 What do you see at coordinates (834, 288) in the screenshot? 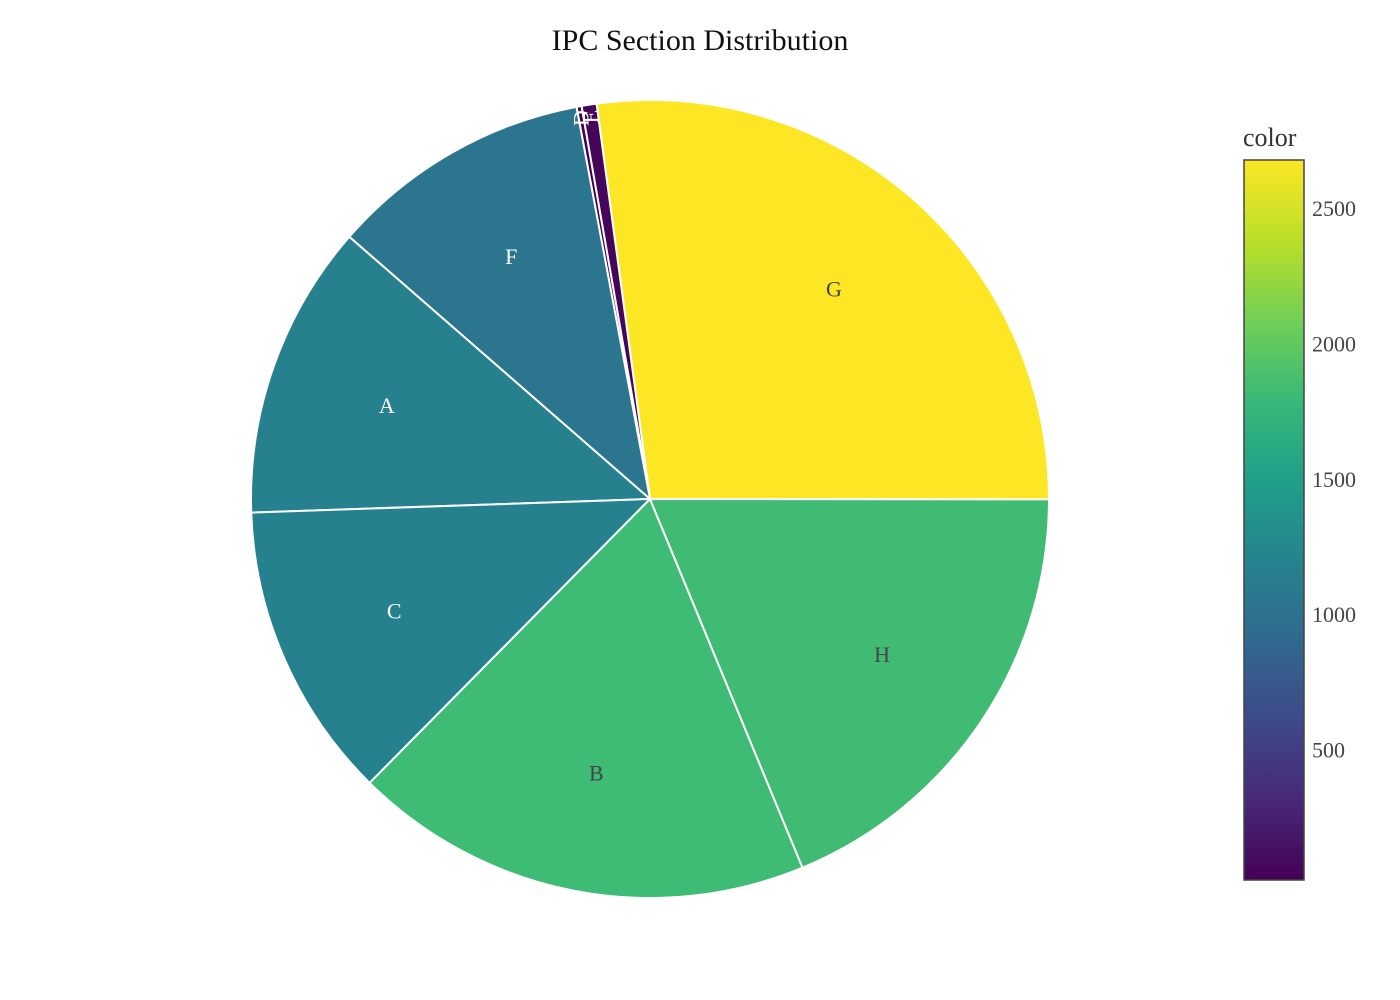
I see `slice-label-g: G` at bounding box center [834, 288].